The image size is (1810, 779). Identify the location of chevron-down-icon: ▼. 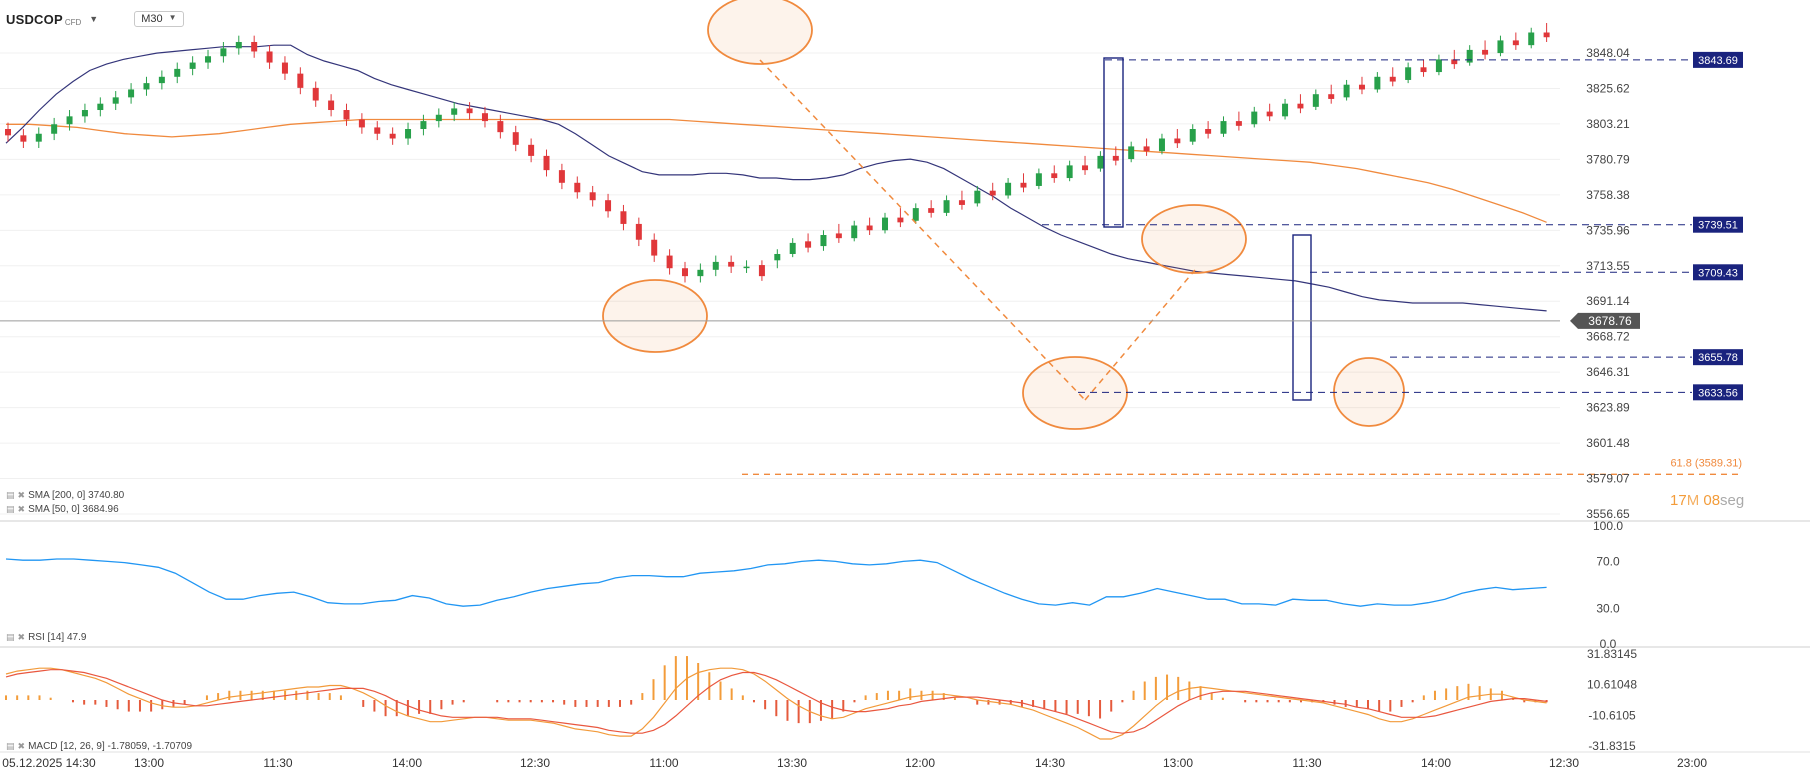
(94, 19).